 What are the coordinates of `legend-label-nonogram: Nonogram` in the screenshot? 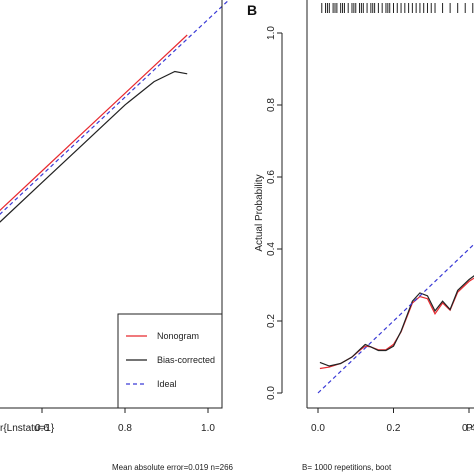 It's located at (178, 336).